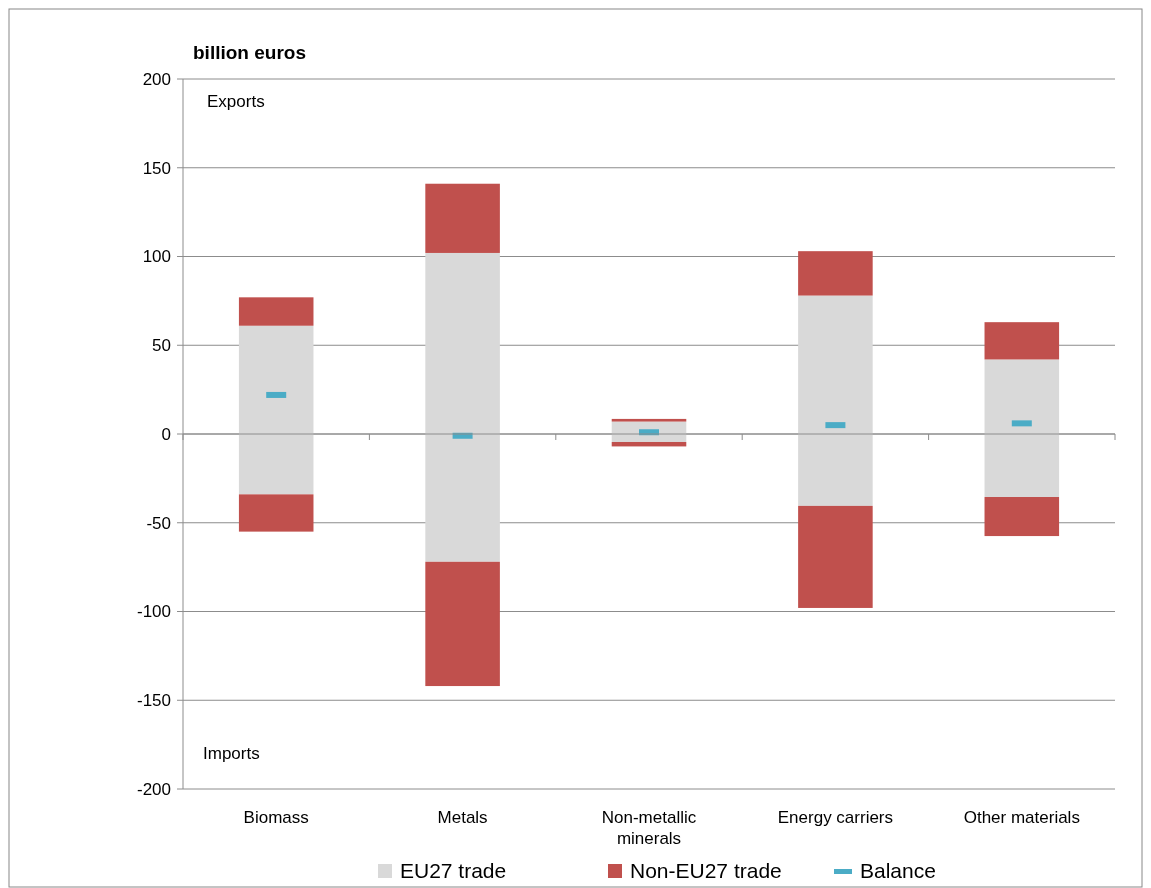 This screenshot has height=888, width=1151. What do you see at coordinates (156, 168) in the screenshot?
I see `y-tick-label: 150` at bounding box center [156, 168].